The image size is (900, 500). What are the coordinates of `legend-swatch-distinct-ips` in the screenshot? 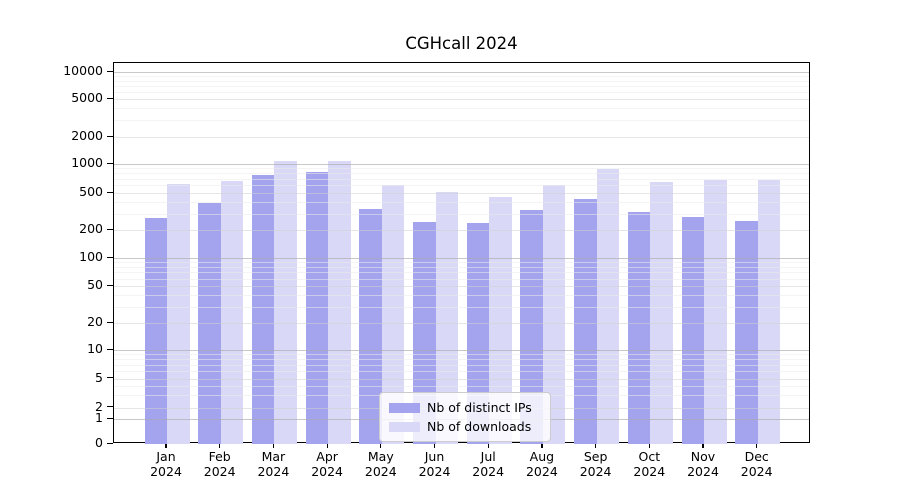 It's located at (404, 407).